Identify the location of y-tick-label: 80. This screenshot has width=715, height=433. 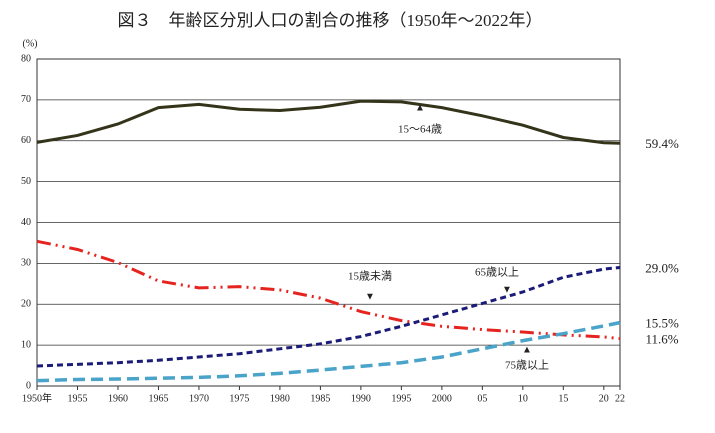
(26, 58).